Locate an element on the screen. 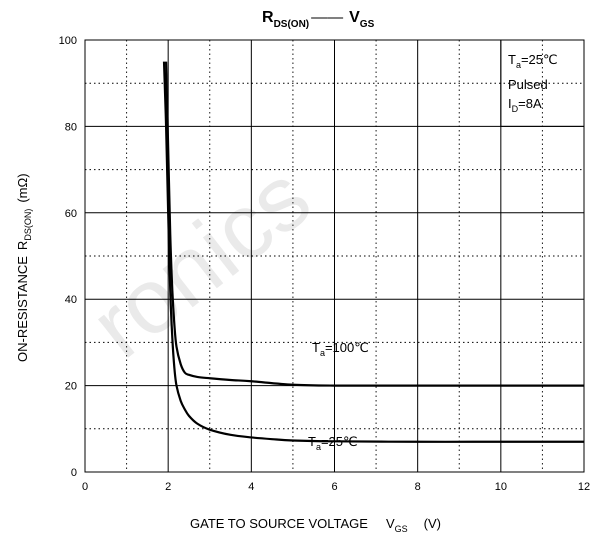  y-tick-label: 80 is located at coordinates (71, 127).